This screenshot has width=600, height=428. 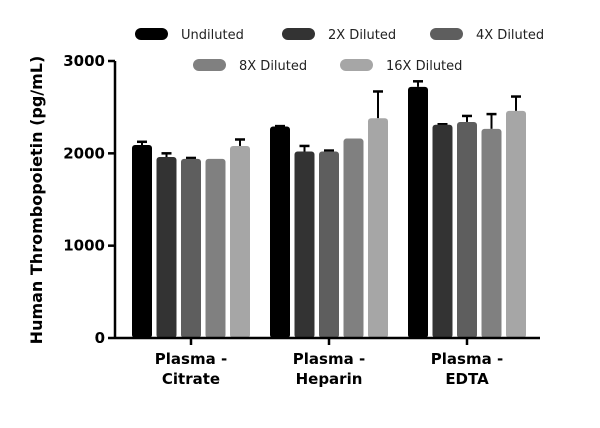 What do you see at coordinates (84, 153) in the screenshot?
I see `y-tick-label: 2000` at bounding box center [84, 153].